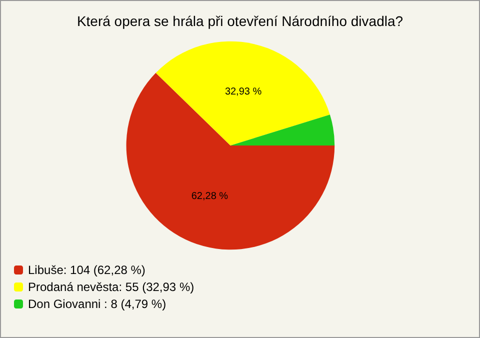  I want to click on legend-label: Don Giovanni : 8 (4,79 %), so click(97, 304).